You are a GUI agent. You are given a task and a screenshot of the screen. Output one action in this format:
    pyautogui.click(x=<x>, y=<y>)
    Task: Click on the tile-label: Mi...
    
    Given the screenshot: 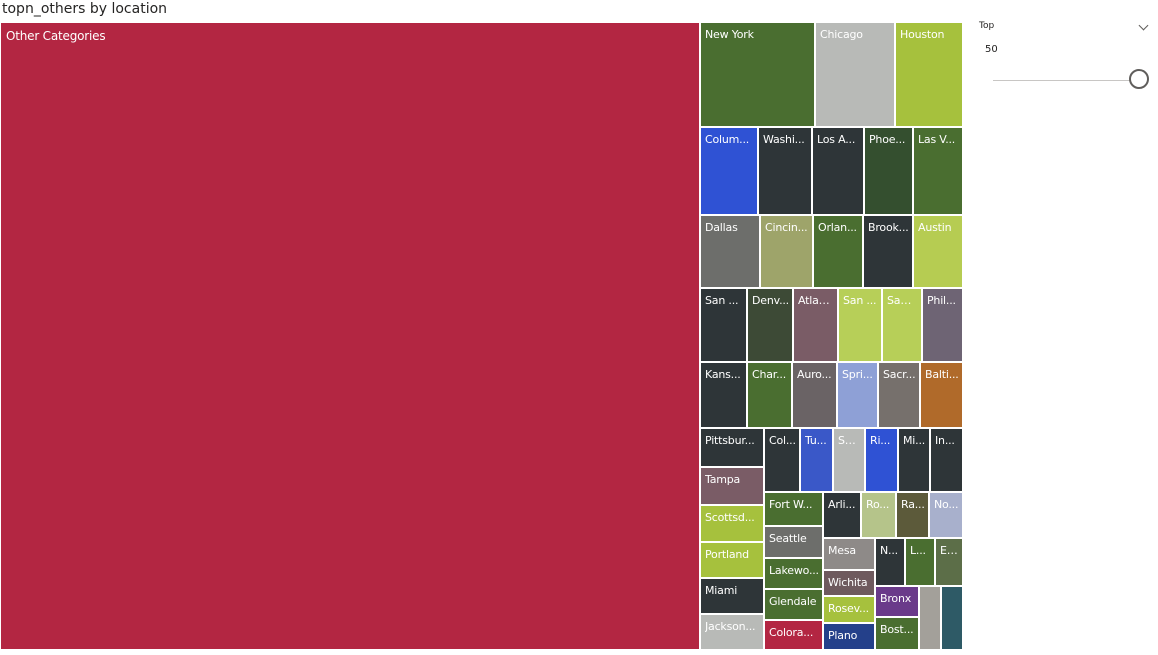 What is the action you would take?
    pyautogui.click(x=914, y=440)
    